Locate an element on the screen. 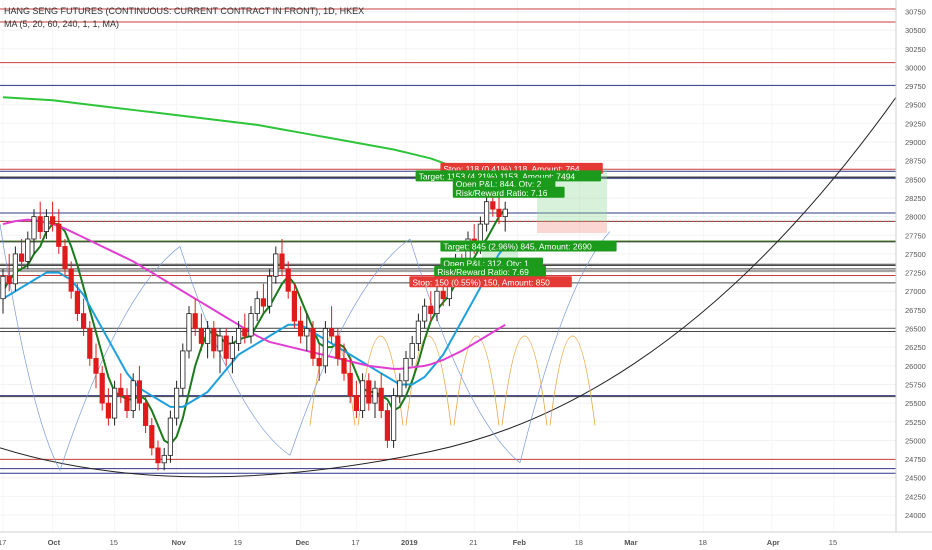  y-tick-label: 24250 is located at coordinates (915, 496).